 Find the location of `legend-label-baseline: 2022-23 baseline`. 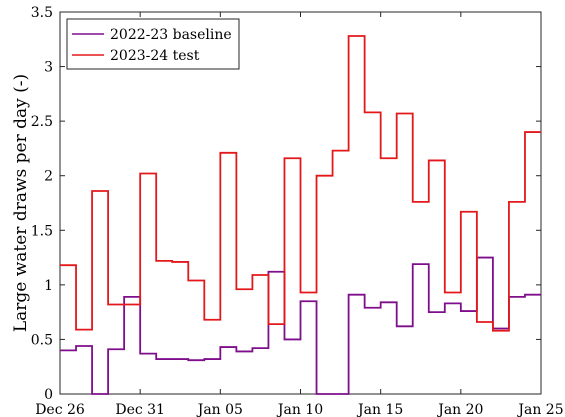

legend-label-baseline: 2022-23 baseline is located at coordinates (171, 35).